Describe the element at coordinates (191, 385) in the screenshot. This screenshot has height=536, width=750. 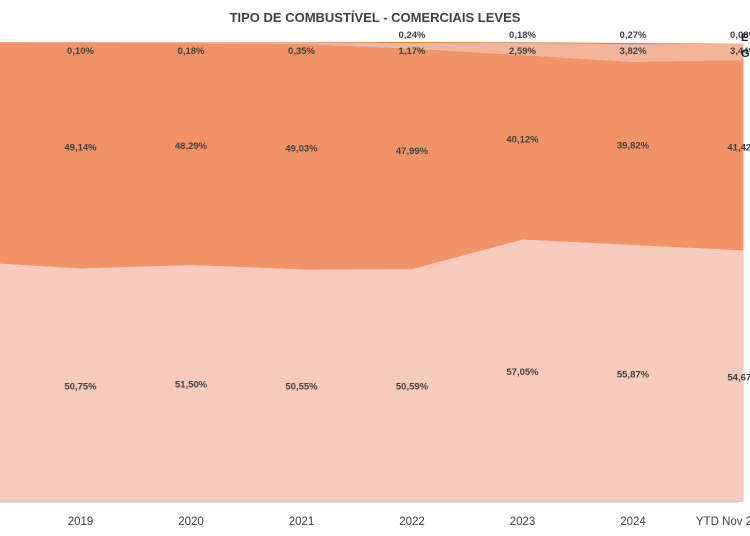
I see `data-label-bottom: 51,50%` at that location.